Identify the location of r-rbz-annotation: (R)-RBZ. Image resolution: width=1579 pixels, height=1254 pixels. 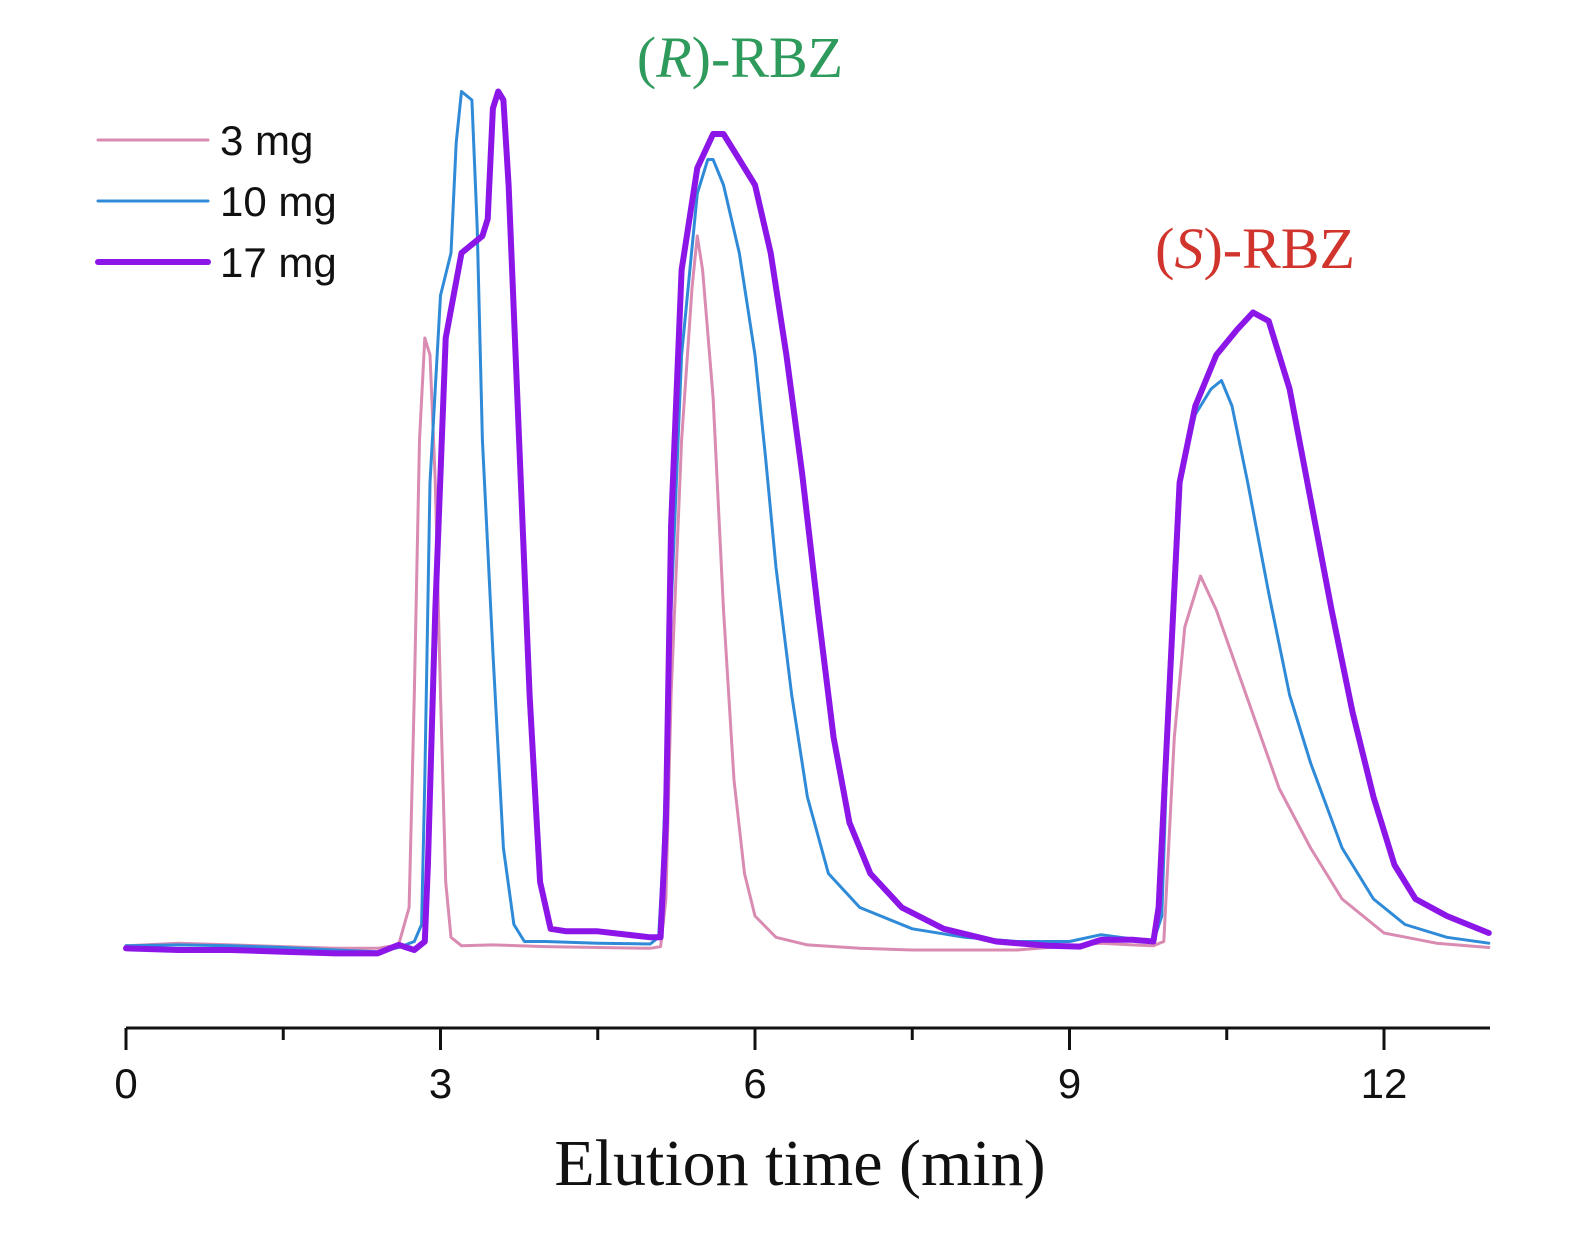
(740, 57).